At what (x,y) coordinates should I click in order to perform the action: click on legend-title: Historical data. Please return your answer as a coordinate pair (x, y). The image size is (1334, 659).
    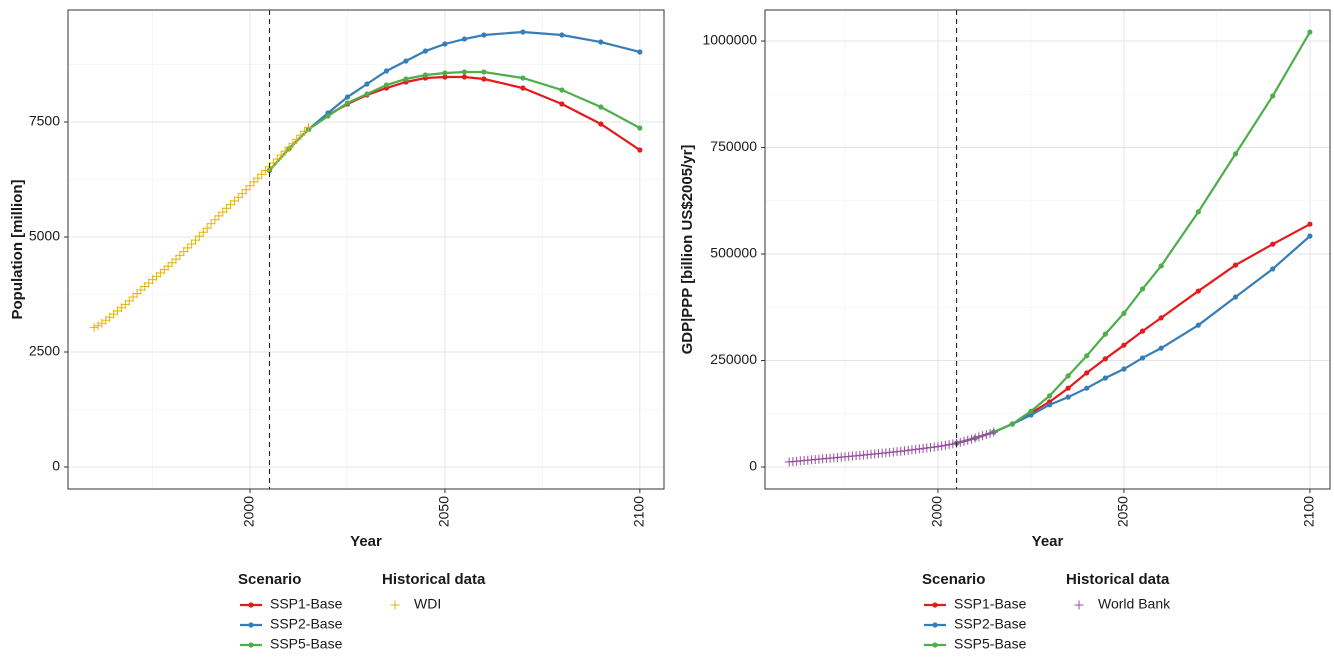
    Looking at the image, I should click on (1118, 579).